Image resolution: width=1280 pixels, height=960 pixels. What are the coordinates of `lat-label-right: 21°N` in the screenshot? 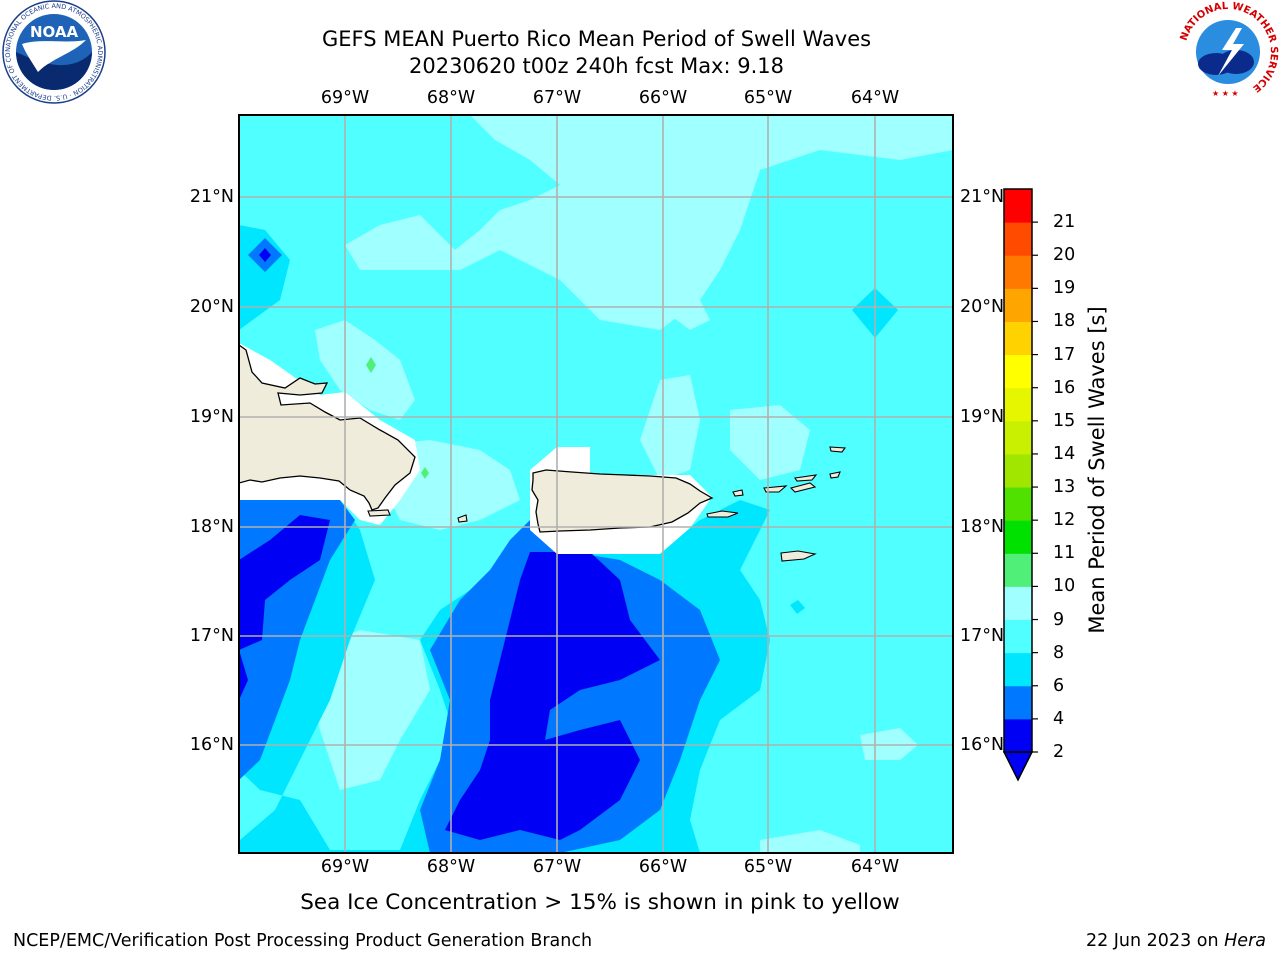 It's located at (982, 197).